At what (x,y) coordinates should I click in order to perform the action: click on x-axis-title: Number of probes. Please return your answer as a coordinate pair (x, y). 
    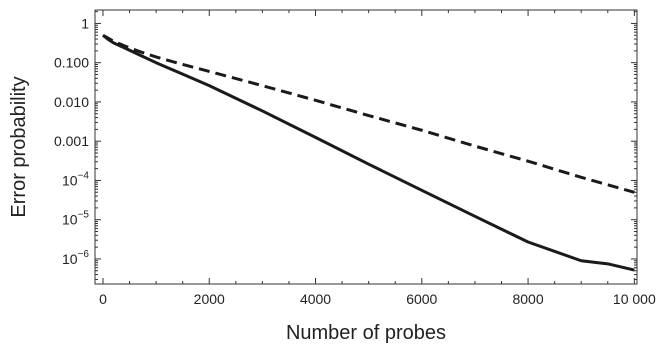
    Looking at the image, I should click on (366, 333).